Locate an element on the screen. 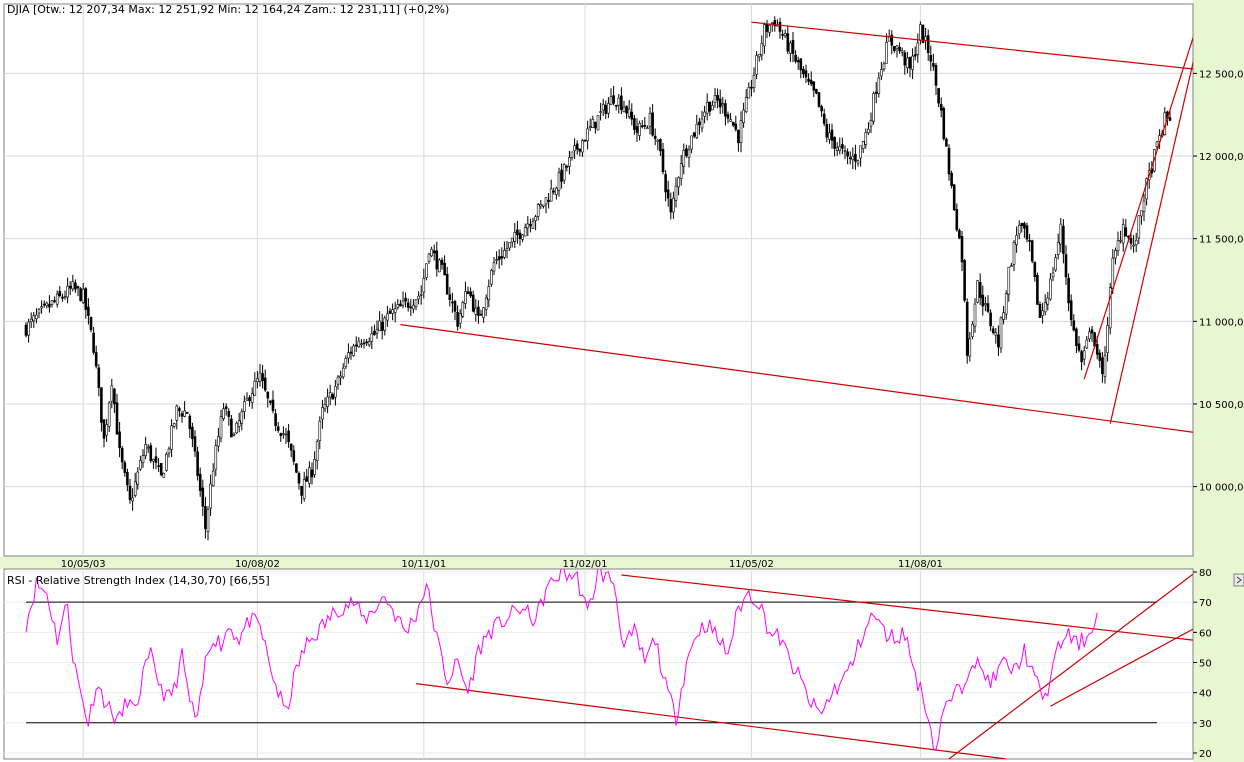 This screenshot has height=762, width=1244. price-trendline is located at coordinates (796, 378).